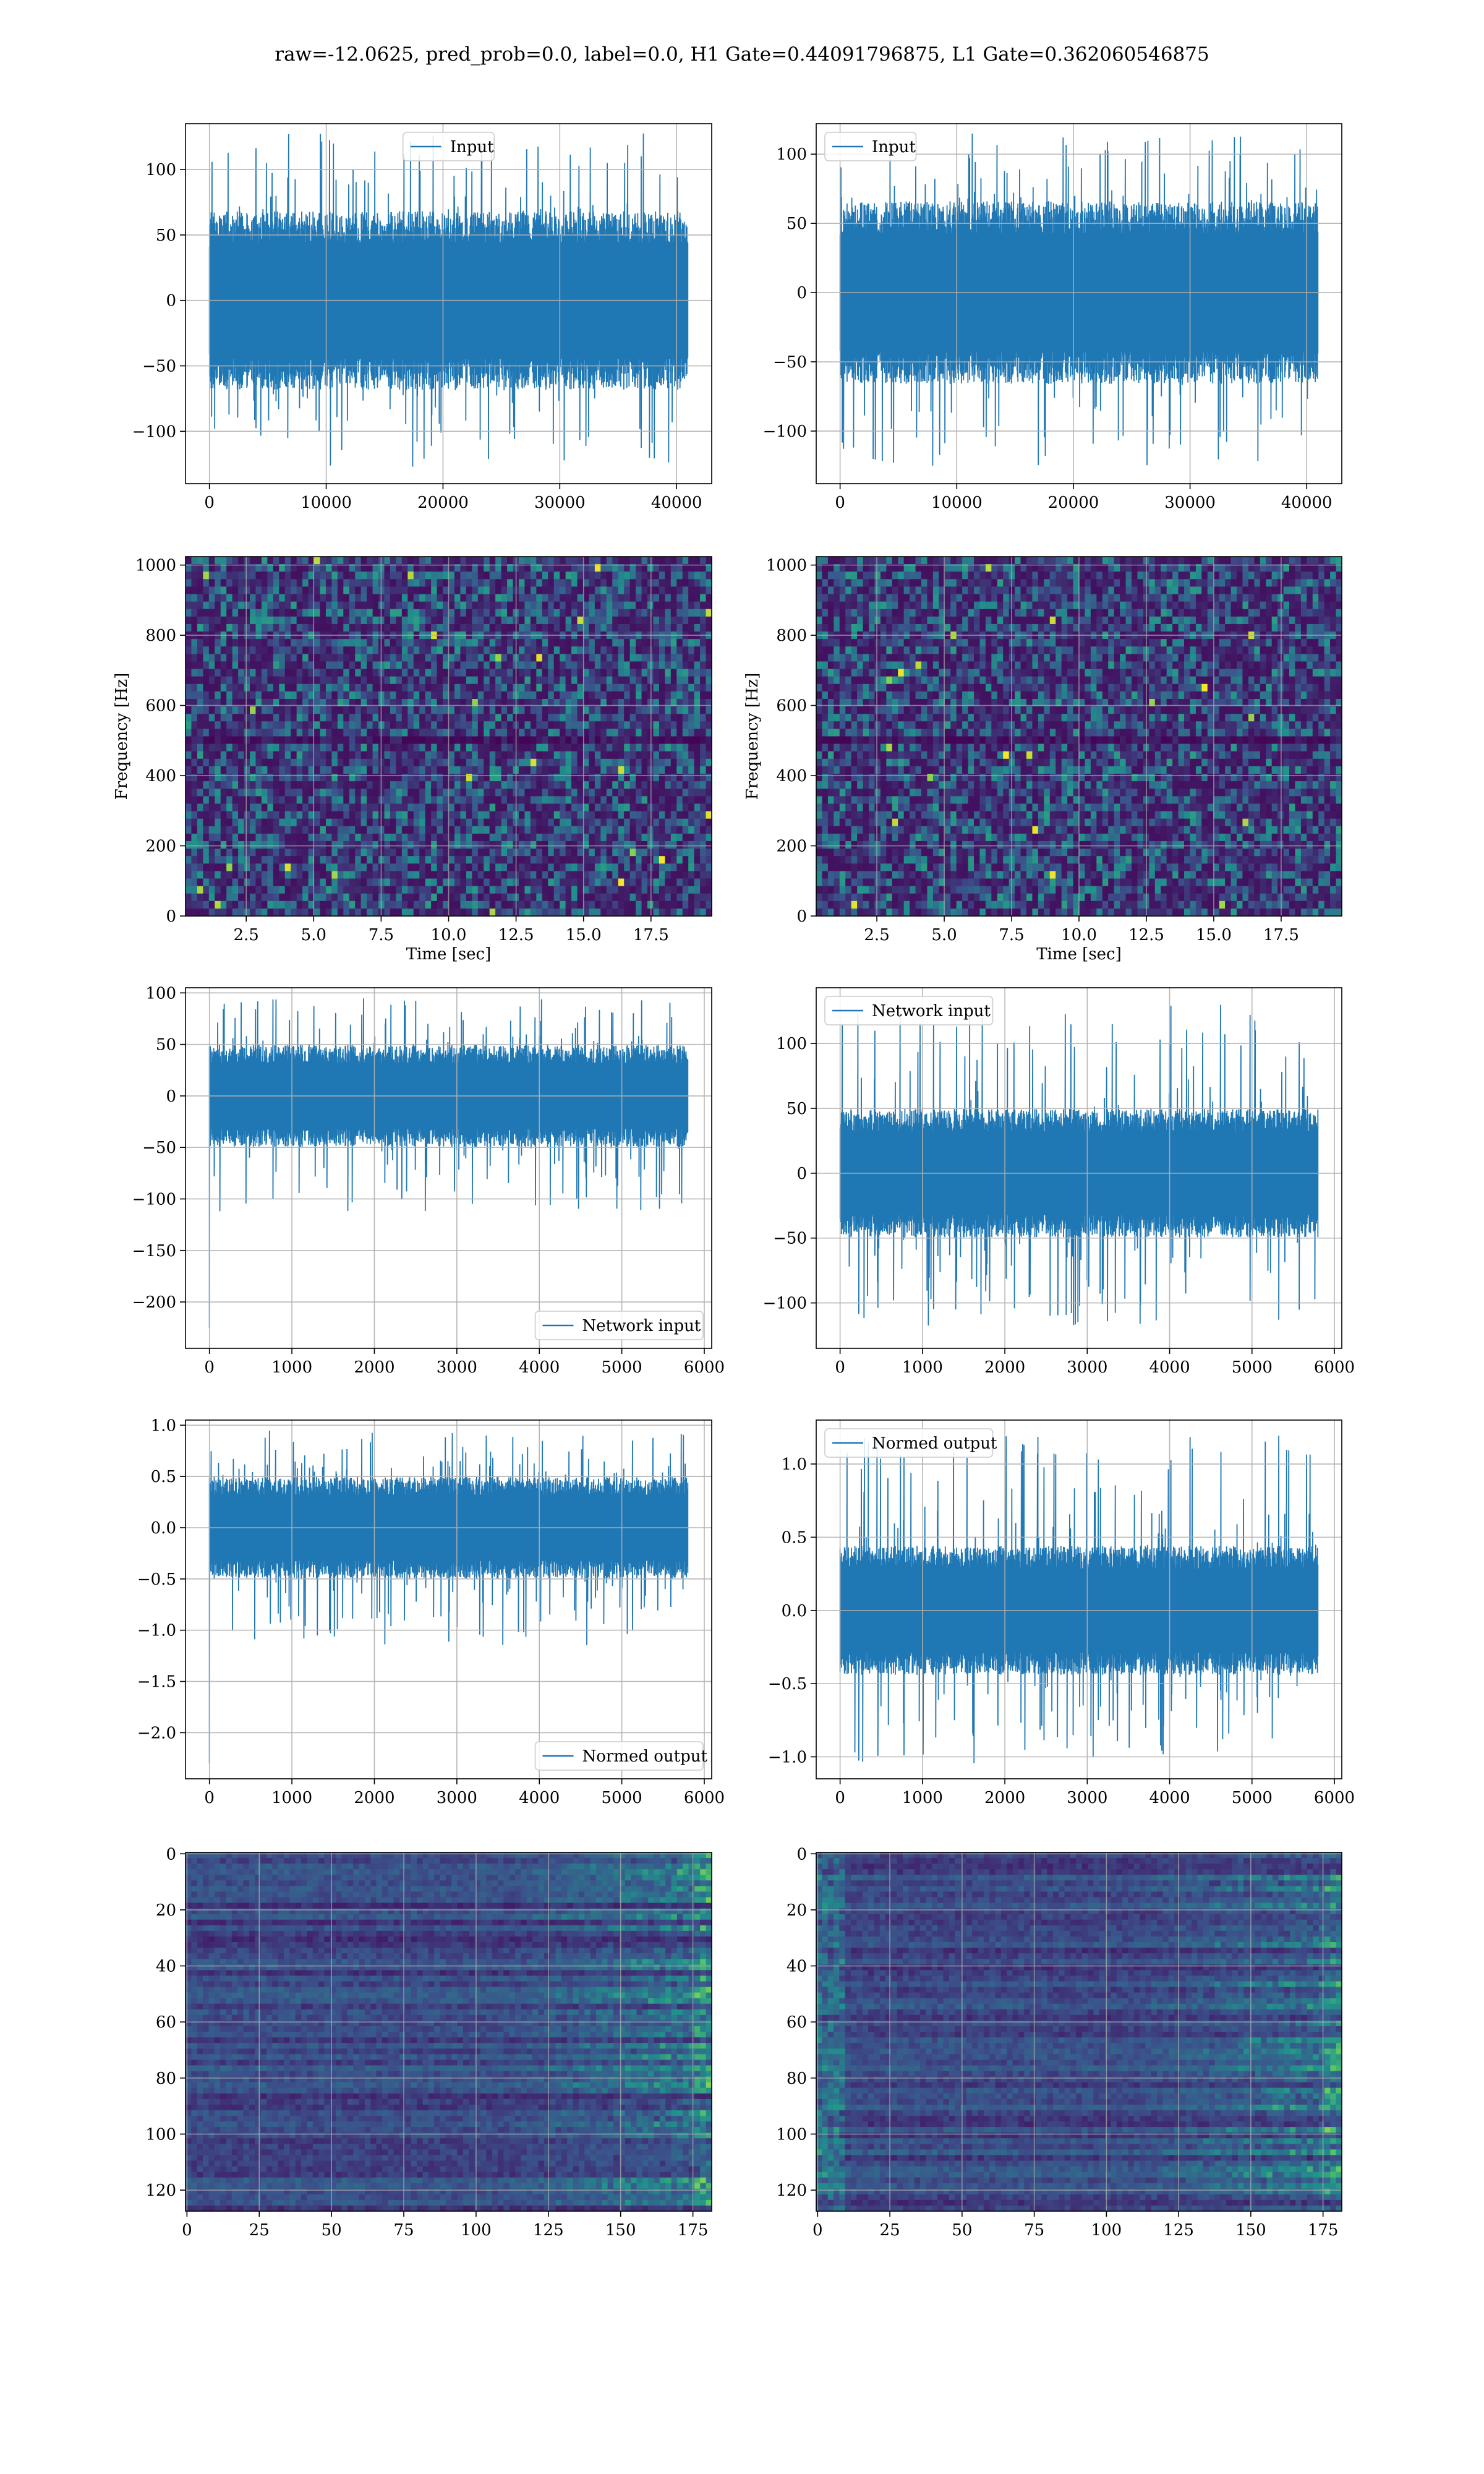 Image resolution: width=1484 pixels, height=2474 pixels. I want to click on x-axis-label: Time [sec], so click(449, 954).